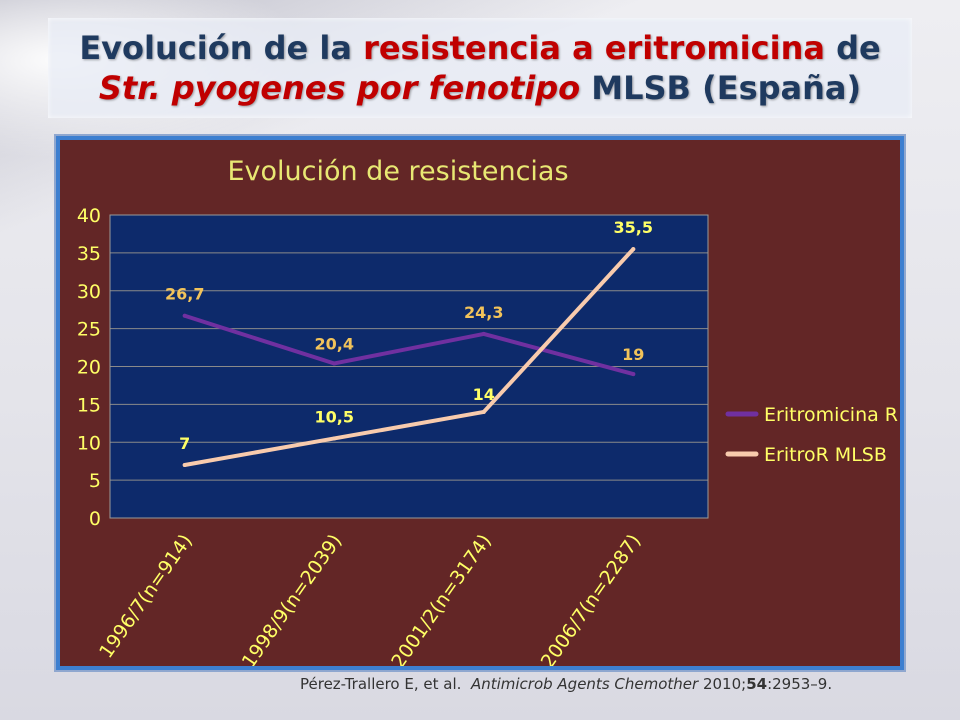 The image size is (960, 720). What do you see at coordinates (584, 684) in the screenshot?
I see `citation-part: Antimicrob Agents Chemother` at bounding box center [584, 684].